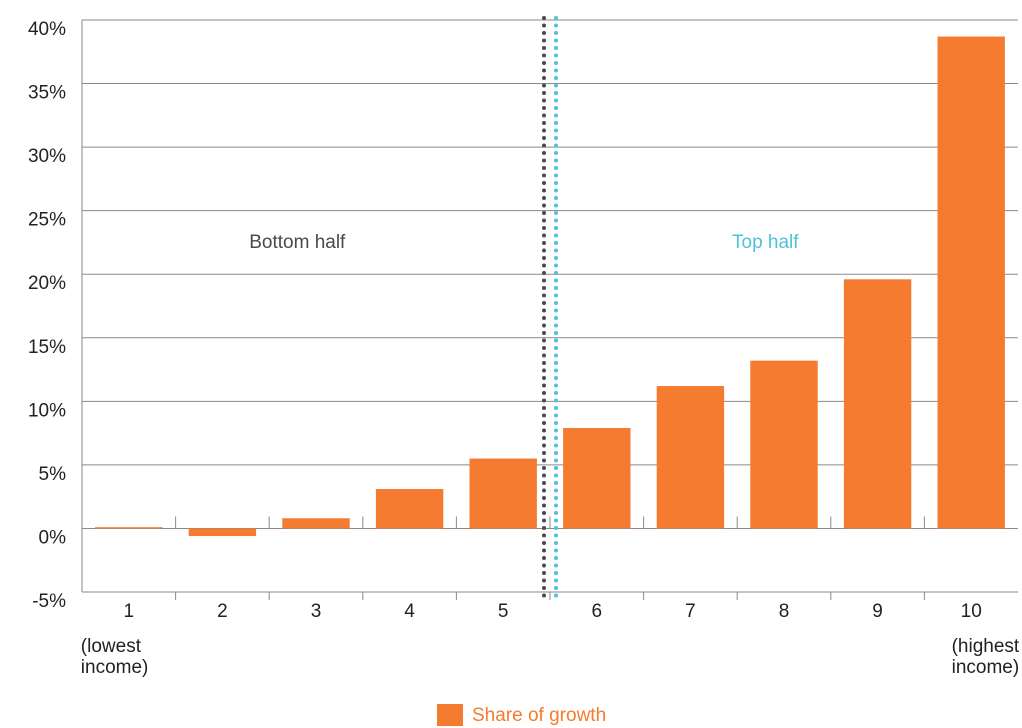  Describe the element at coordinates (971, 611) in the screenshot. I see `x-tick-label: 10` at that location.